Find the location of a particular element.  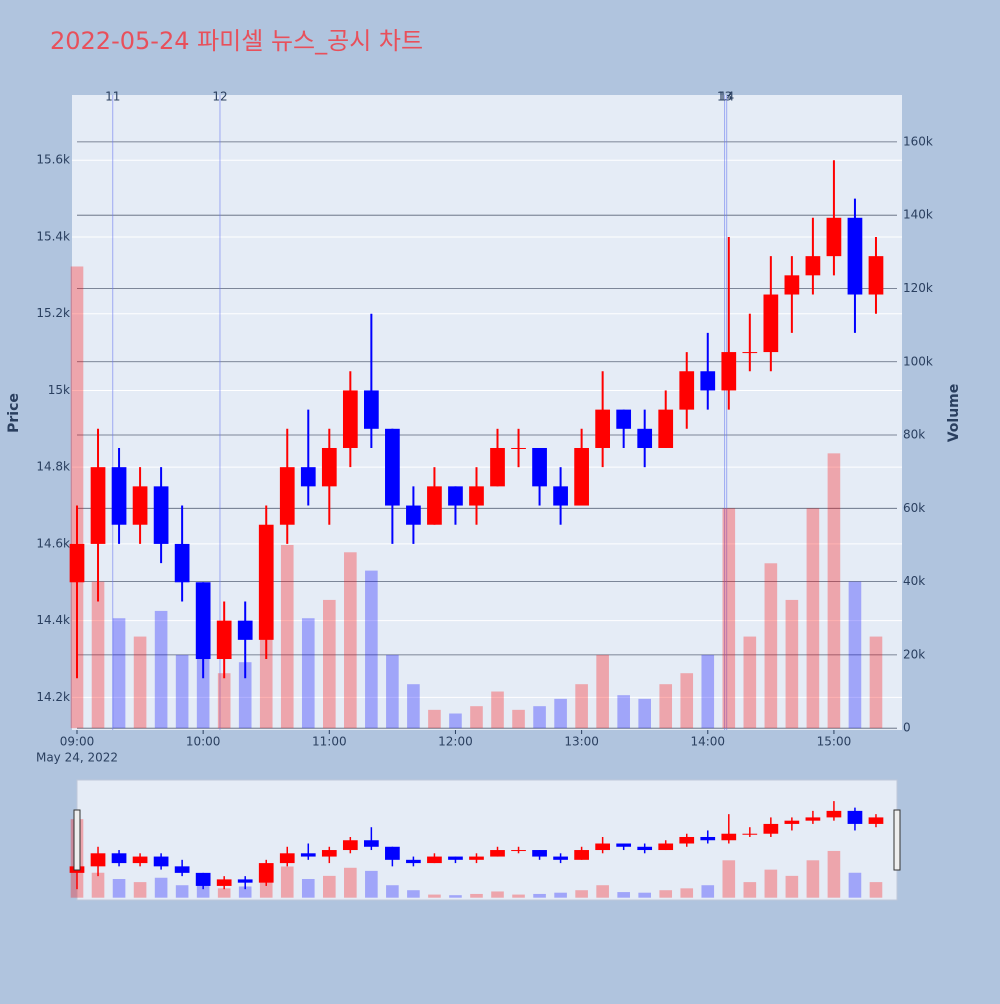

y-tick-label: 14.6k is located at coordinates (53, 543).